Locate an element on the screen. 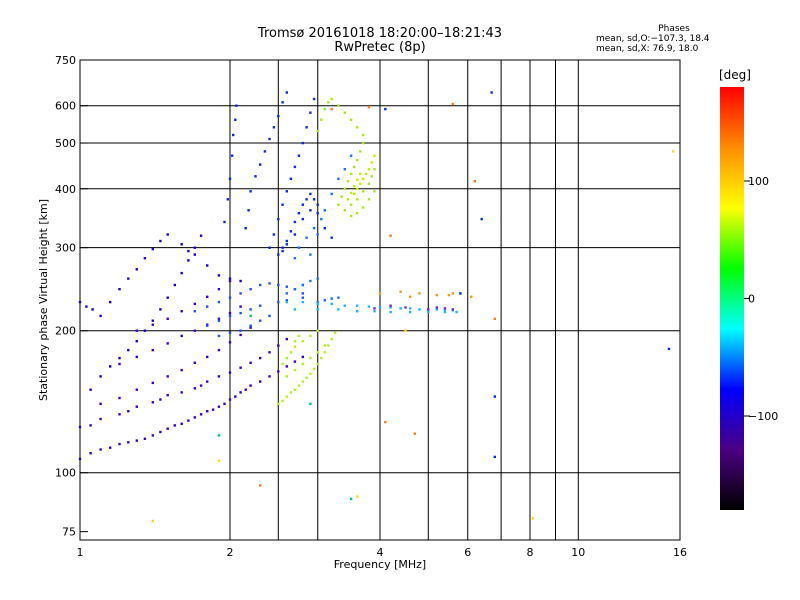  y-tick-label: 300 is located at coordinates (65, 248).